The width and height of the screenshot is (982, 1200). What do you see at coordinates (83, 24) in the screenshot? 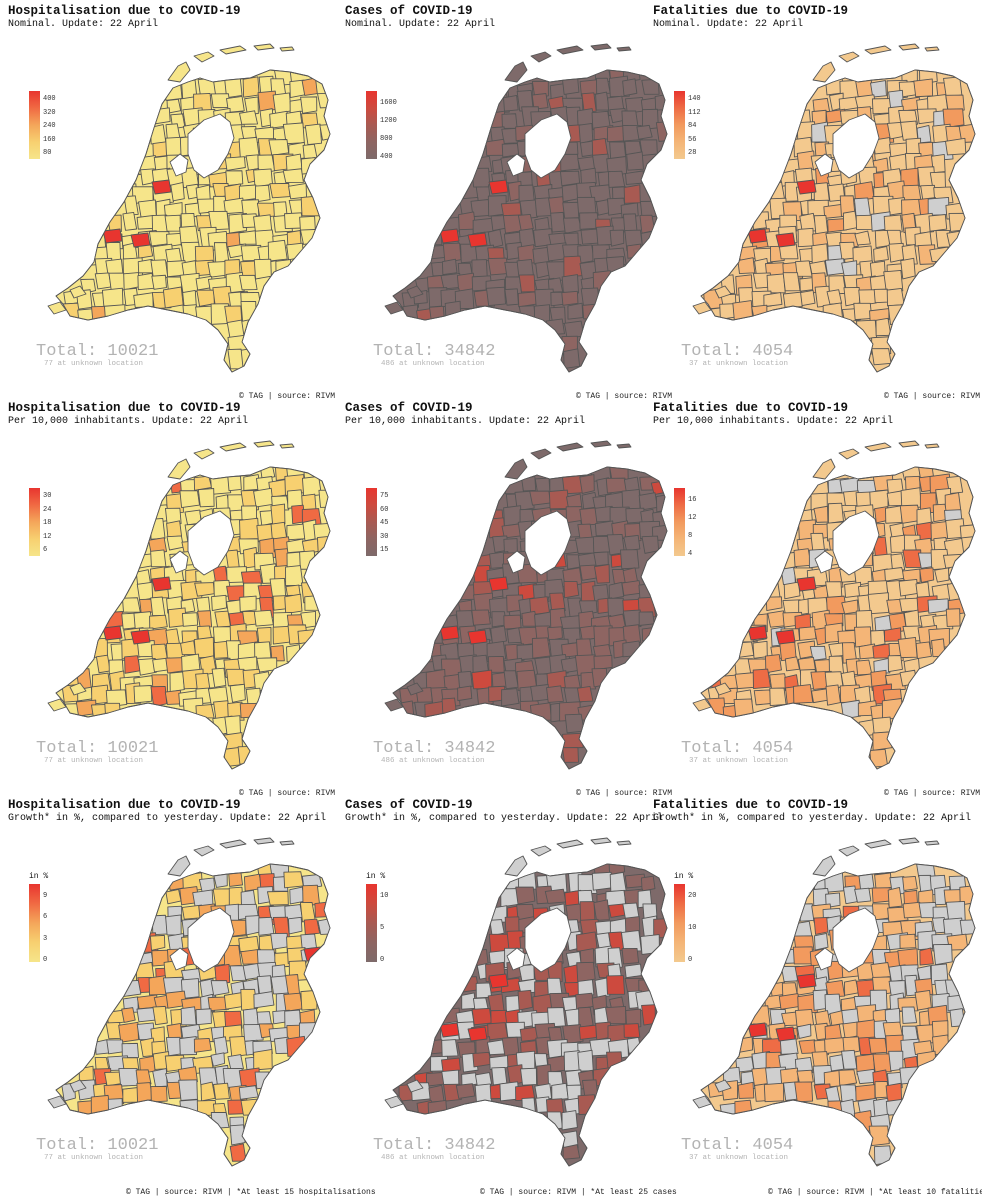
I see `map-subtitle: Nominal. Update: 22 April` at bounding box center [83, 24].